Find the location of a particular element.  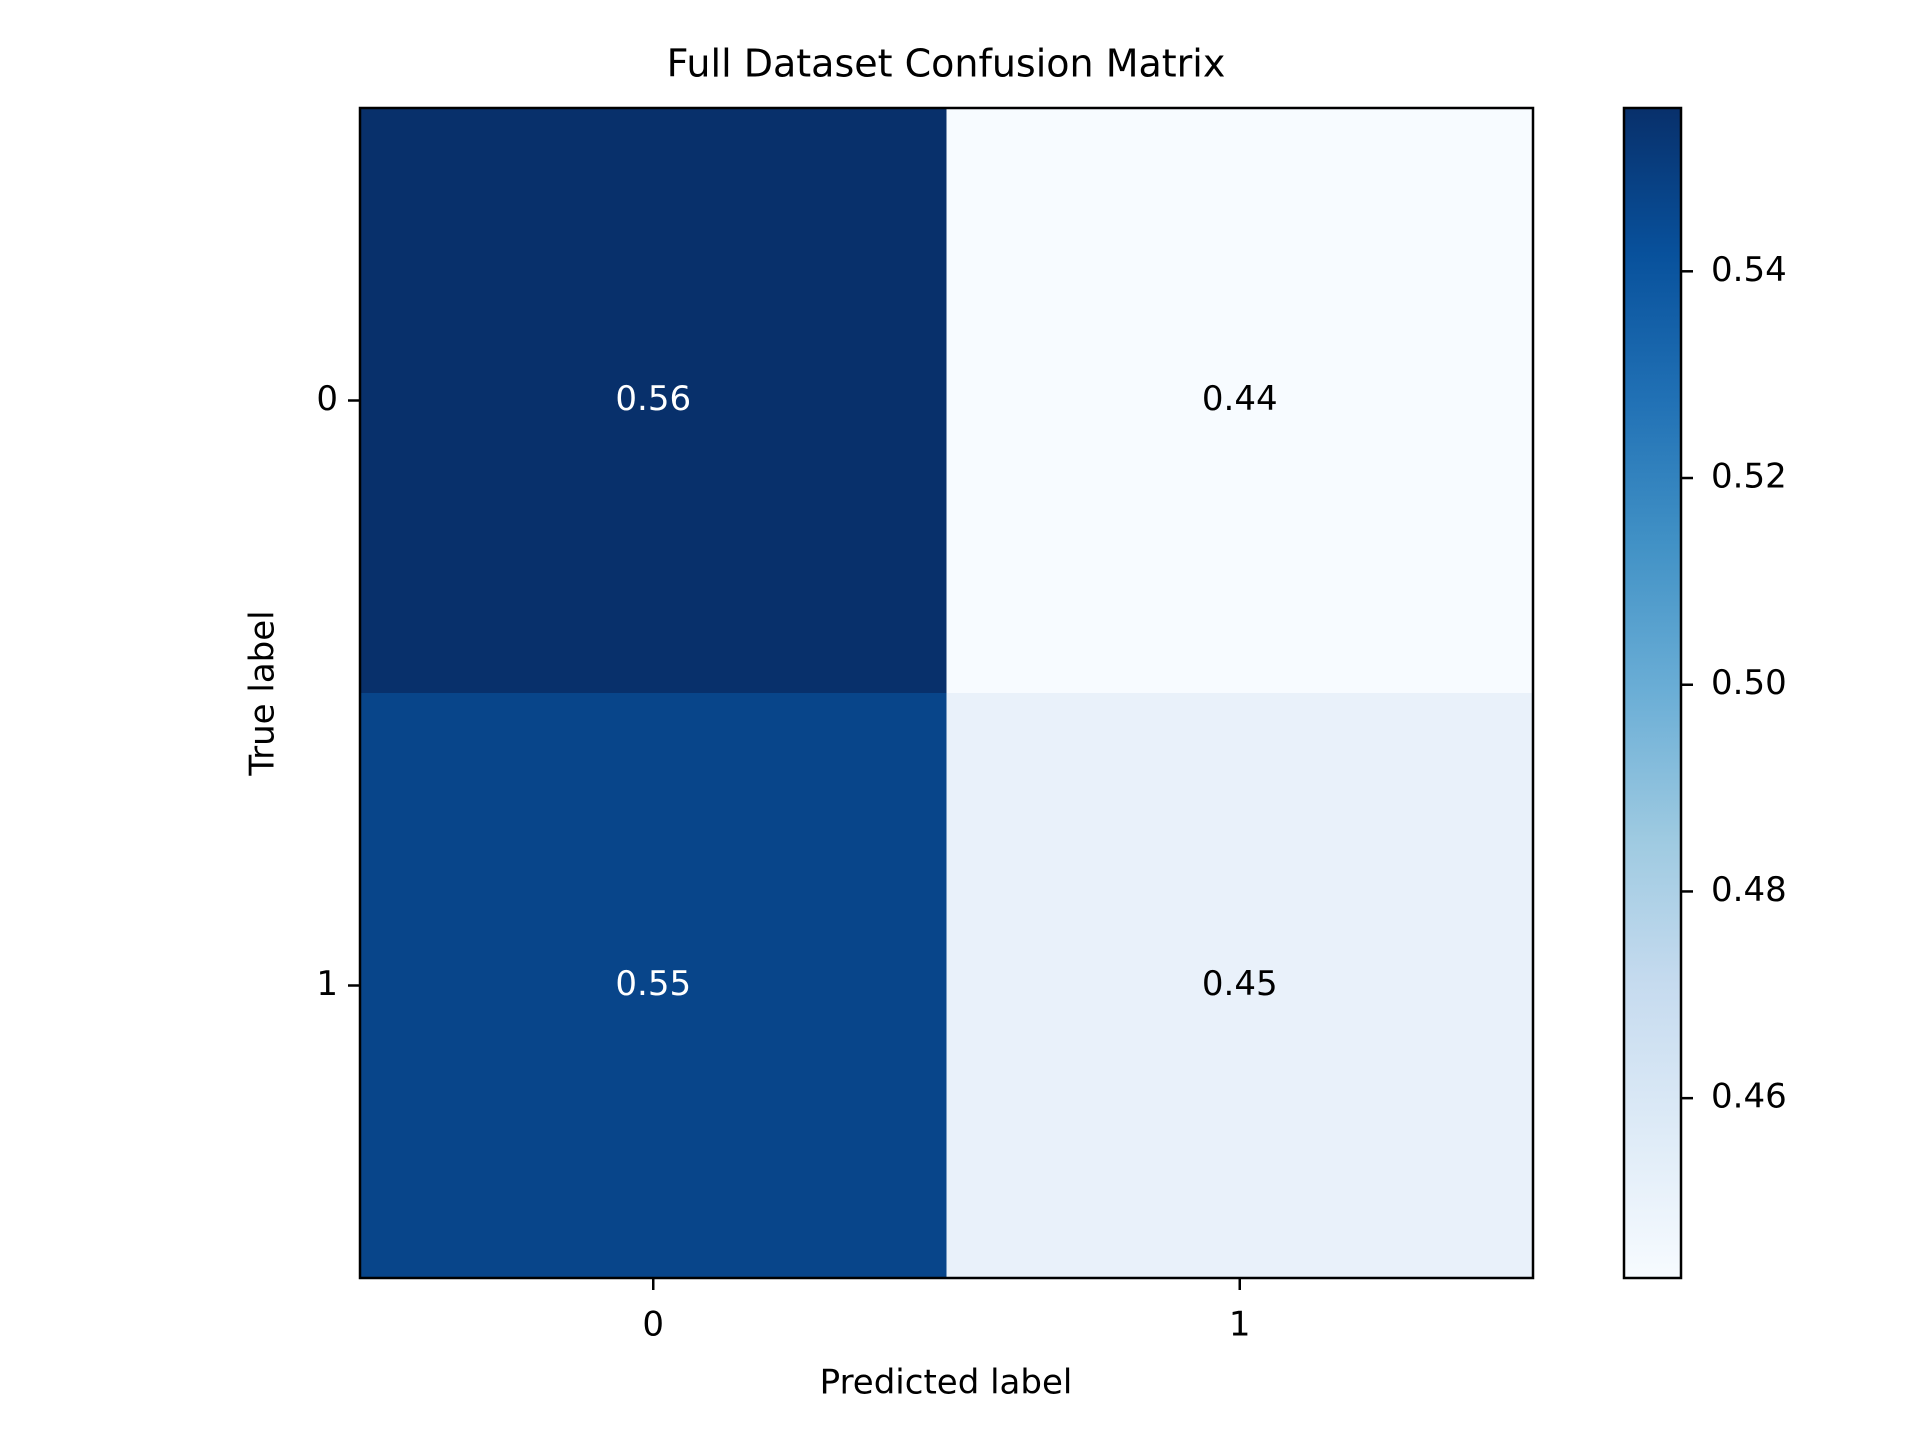

colorbar-ticks: 0.46 0.48 0.50 0.52 0.54 is located at coordinates (1734, 683).